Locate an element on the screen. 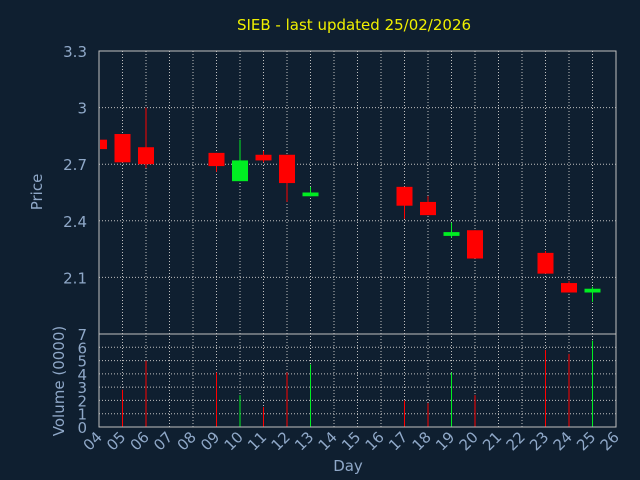 The image size is (640, 480). volume-tick-label: 2 is located at coordinates (82, 401).